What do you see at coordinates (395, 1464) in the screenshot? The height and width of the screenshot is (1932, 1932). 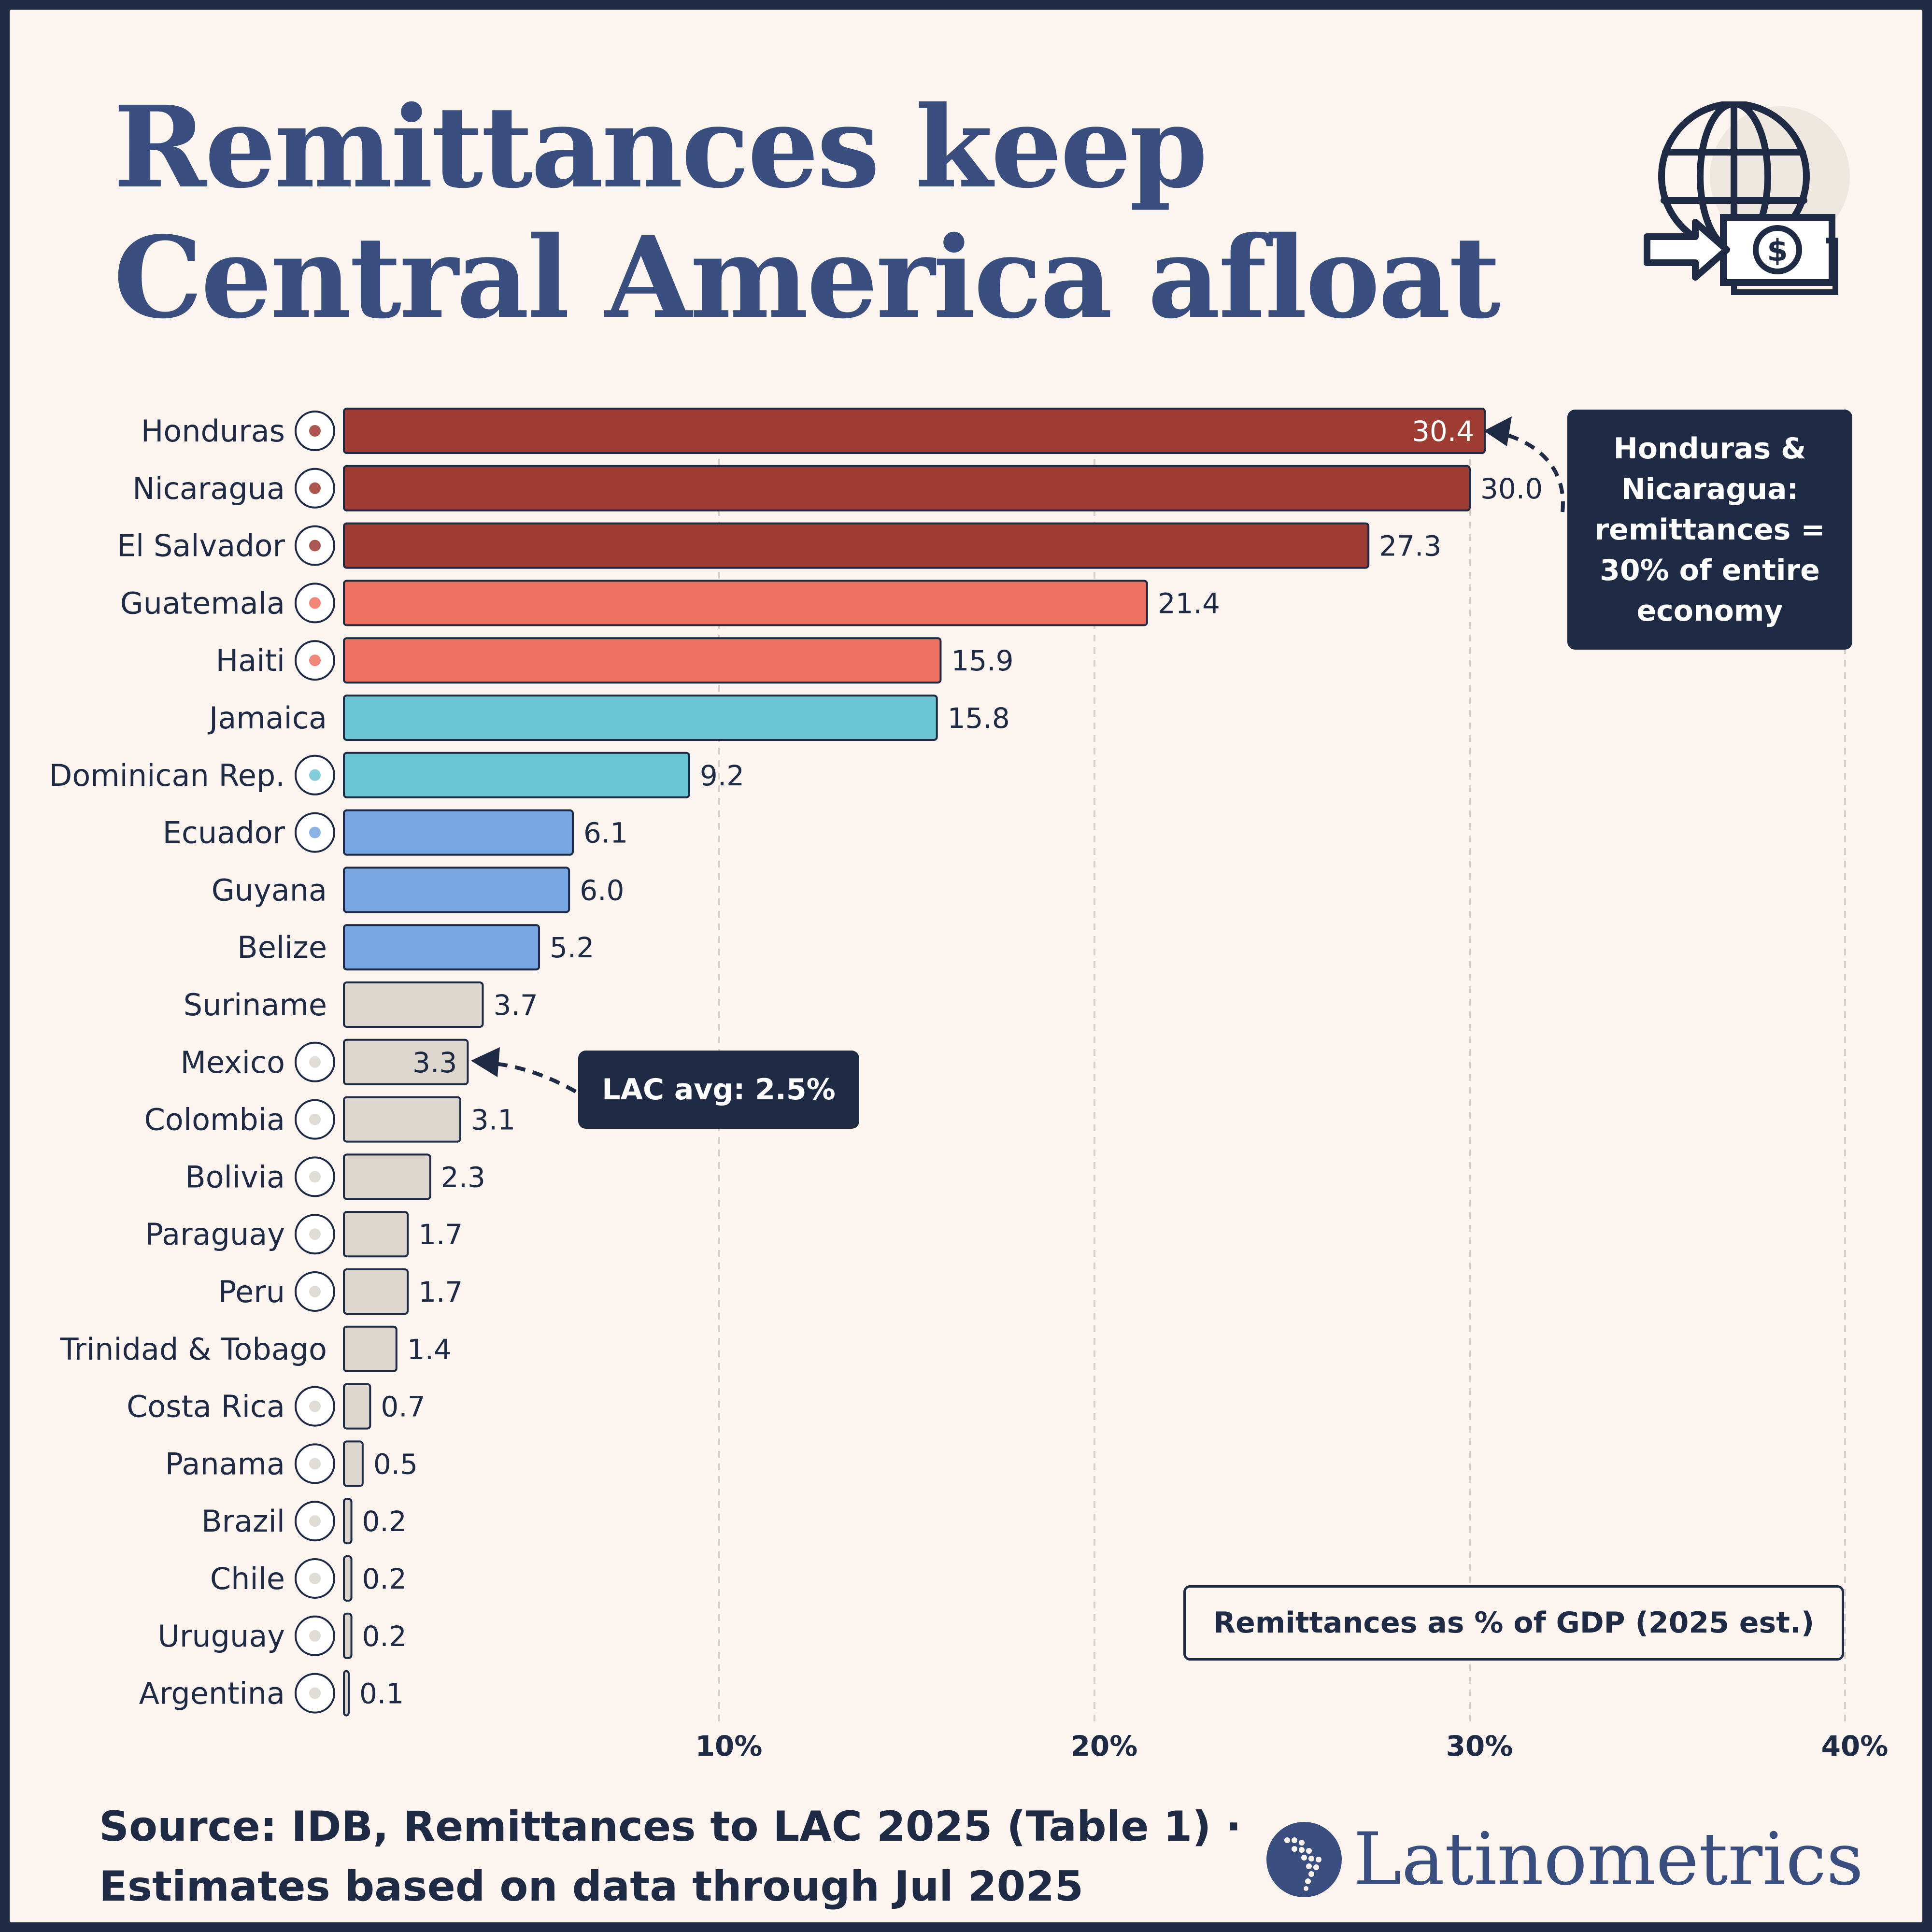 I see `value-label: 0.5` at bounding box center [395, 1464].